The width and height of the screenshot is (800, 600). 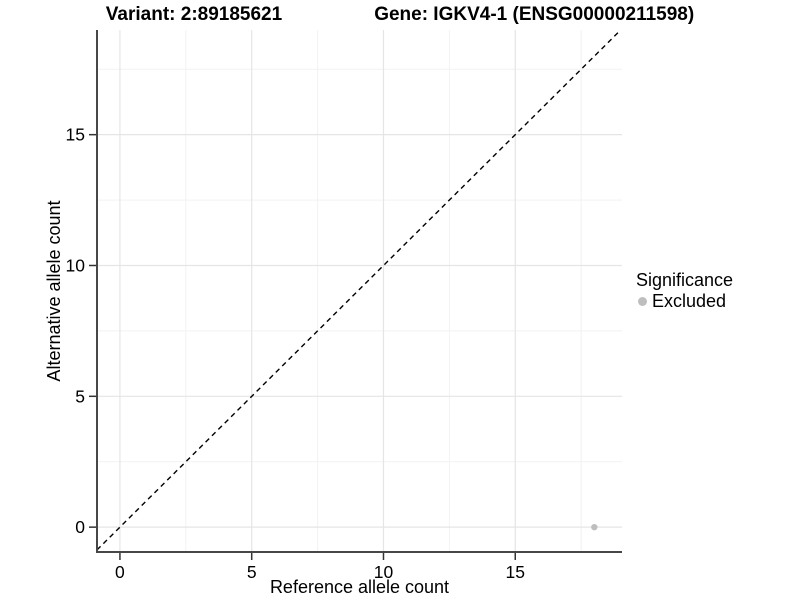 I want to click on x-axis-title: Reference allele count, so click(x=359, y=587).